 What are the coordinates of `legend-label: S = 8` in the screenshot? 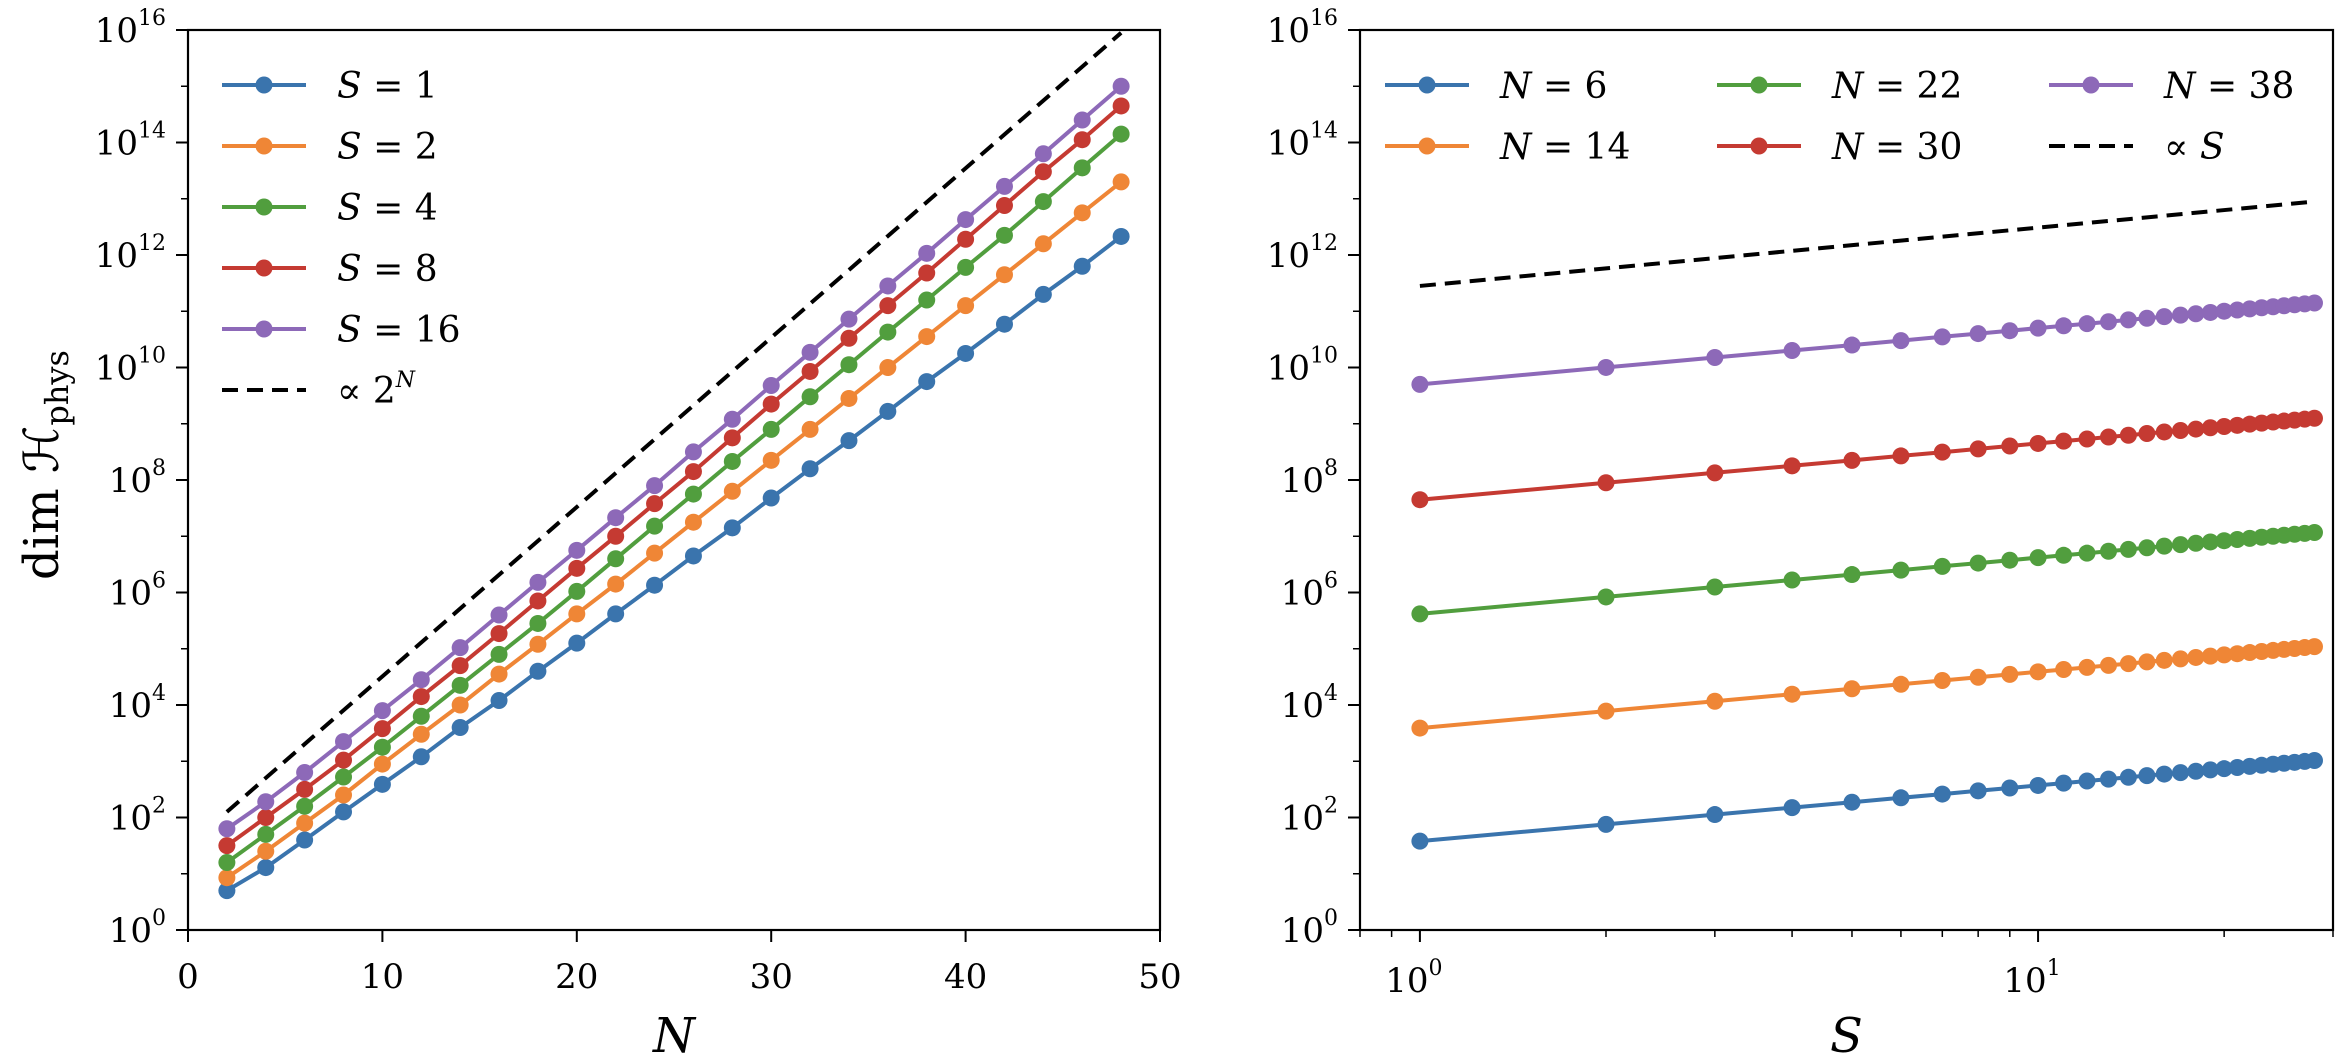 It's located at (387, 269).